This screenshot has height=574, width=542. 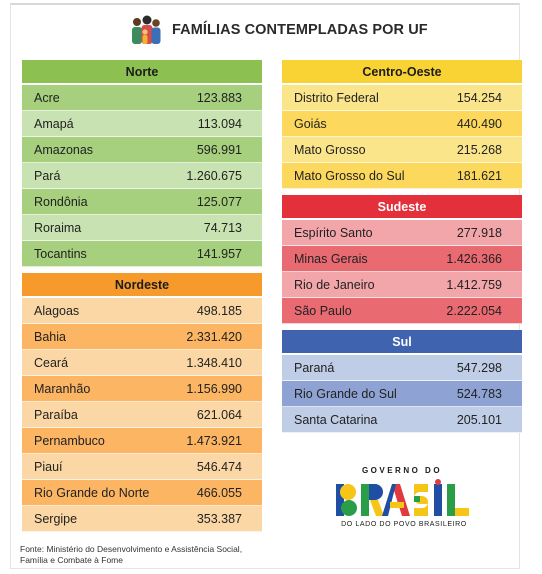 What do you see at coordinates (146, 30) in the screenshot?
I see `family-icon` at bounding box center [146, 30].